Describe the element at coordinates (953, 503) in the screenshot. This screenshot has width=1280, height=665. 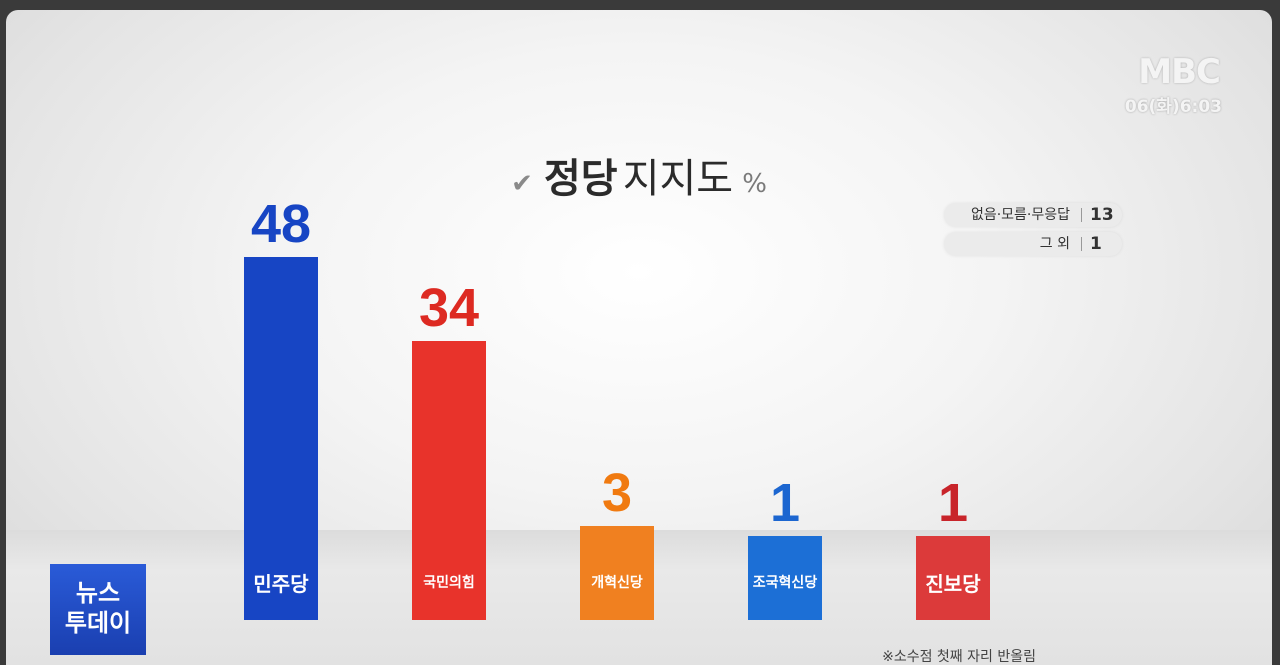
I see `value-label-5: 1` at that location.